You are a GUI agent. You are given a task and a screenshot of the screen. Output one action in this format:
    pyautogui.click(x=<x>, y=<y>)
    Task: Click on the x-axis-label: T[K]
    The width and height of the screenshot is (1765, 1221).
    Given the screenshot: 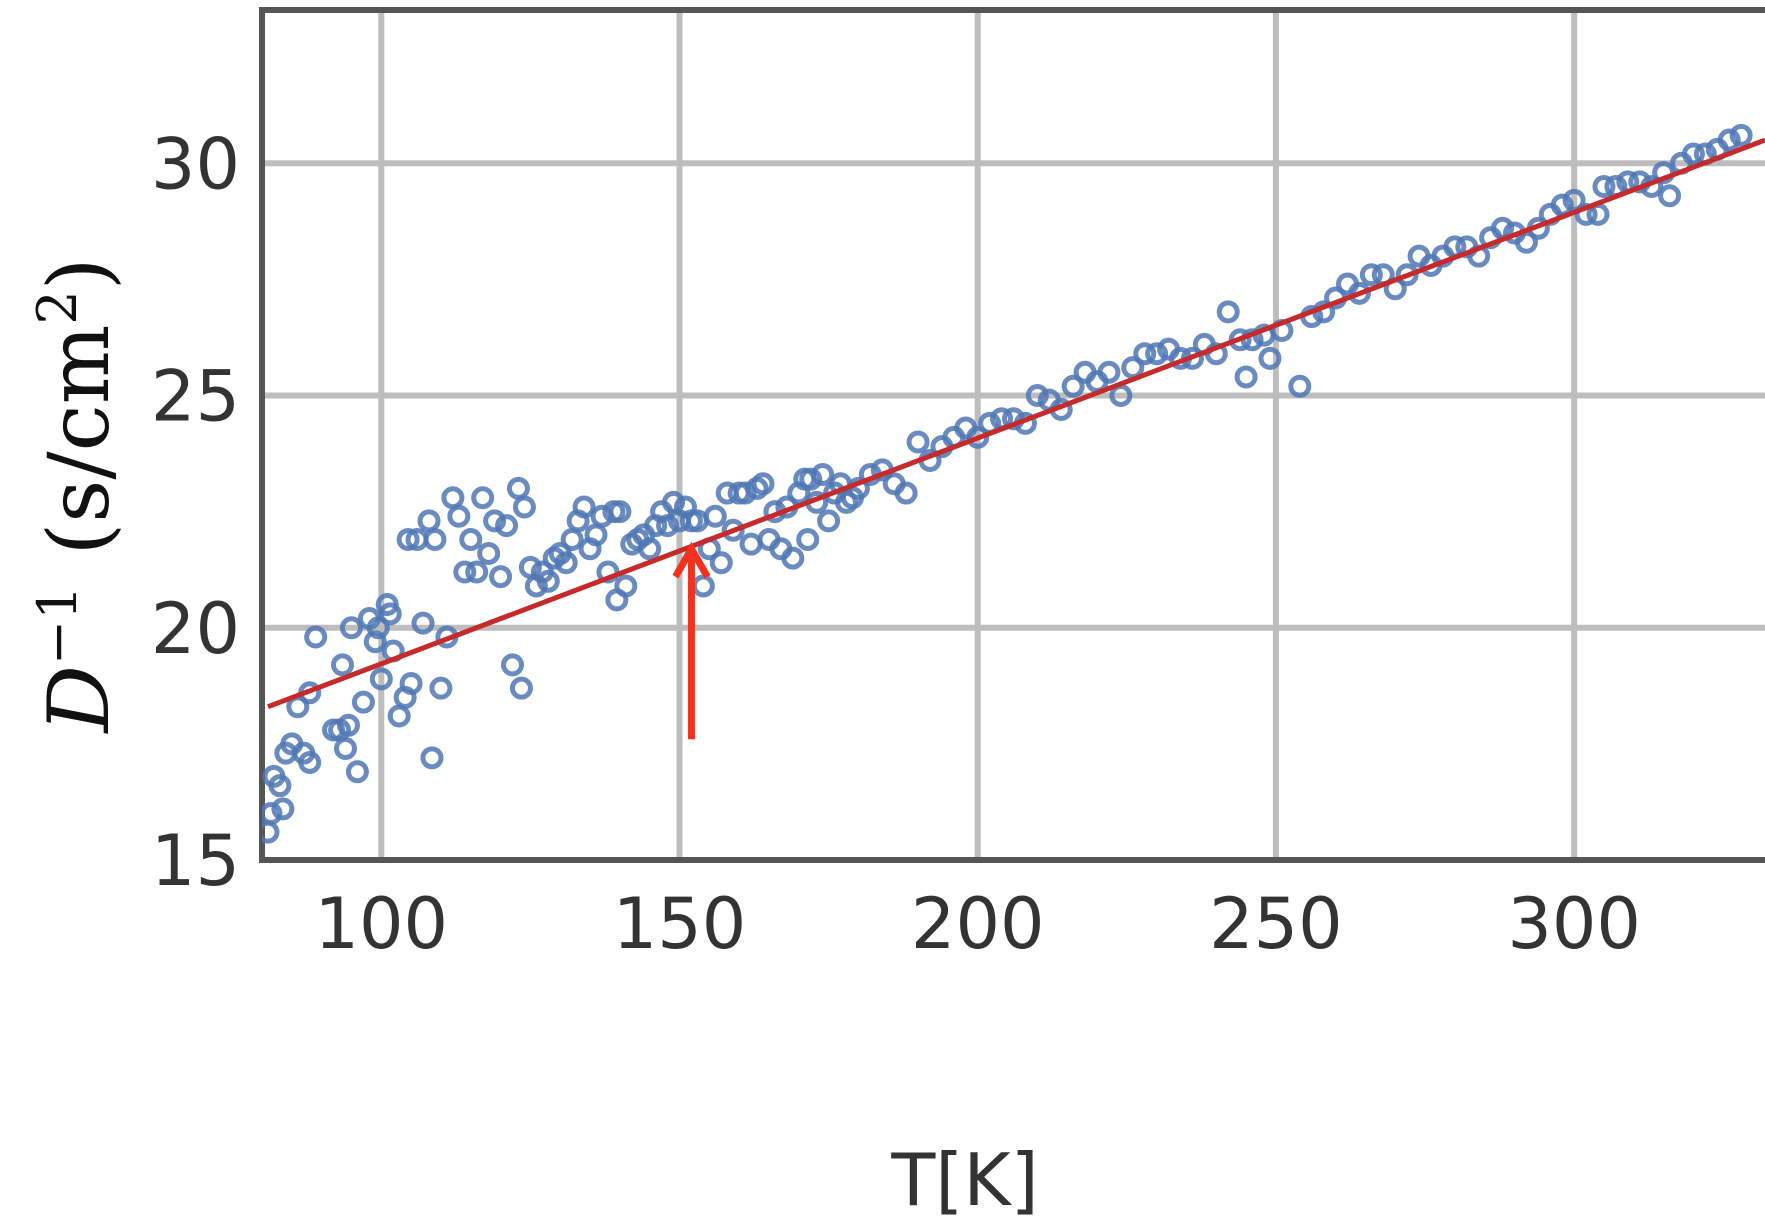 What is the action you would take?
    pyautogui.click(x=964, y=1179)
    